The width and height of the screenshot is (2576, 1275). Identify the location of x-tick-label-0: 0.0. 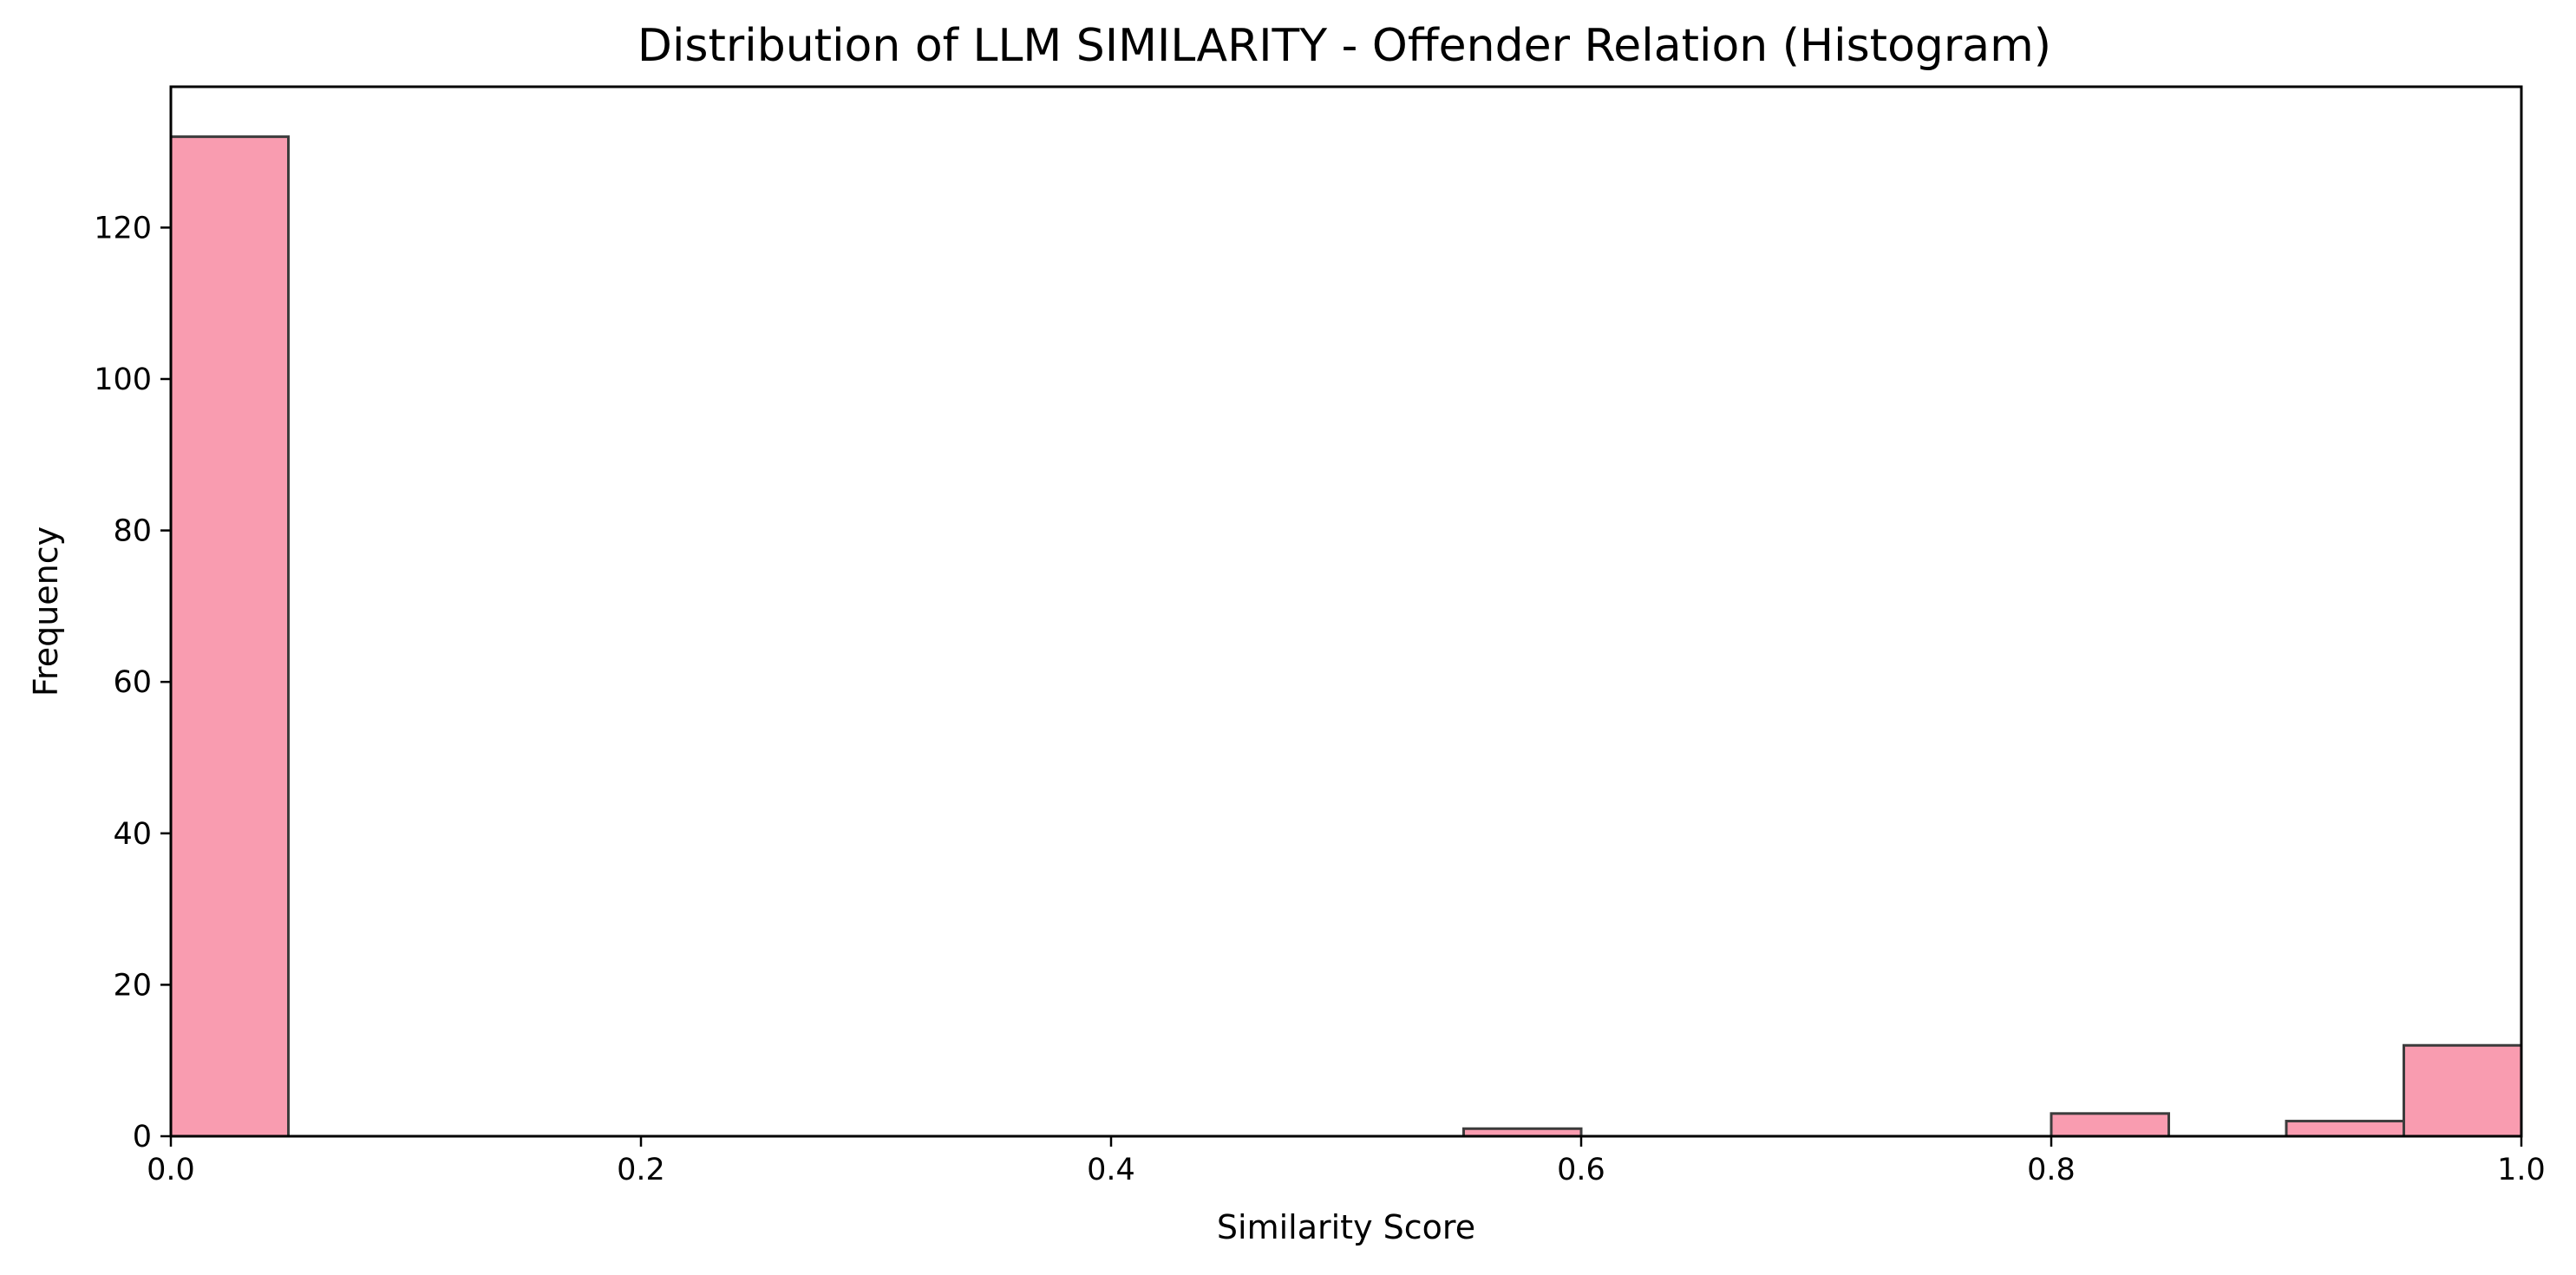
(171, 1170).